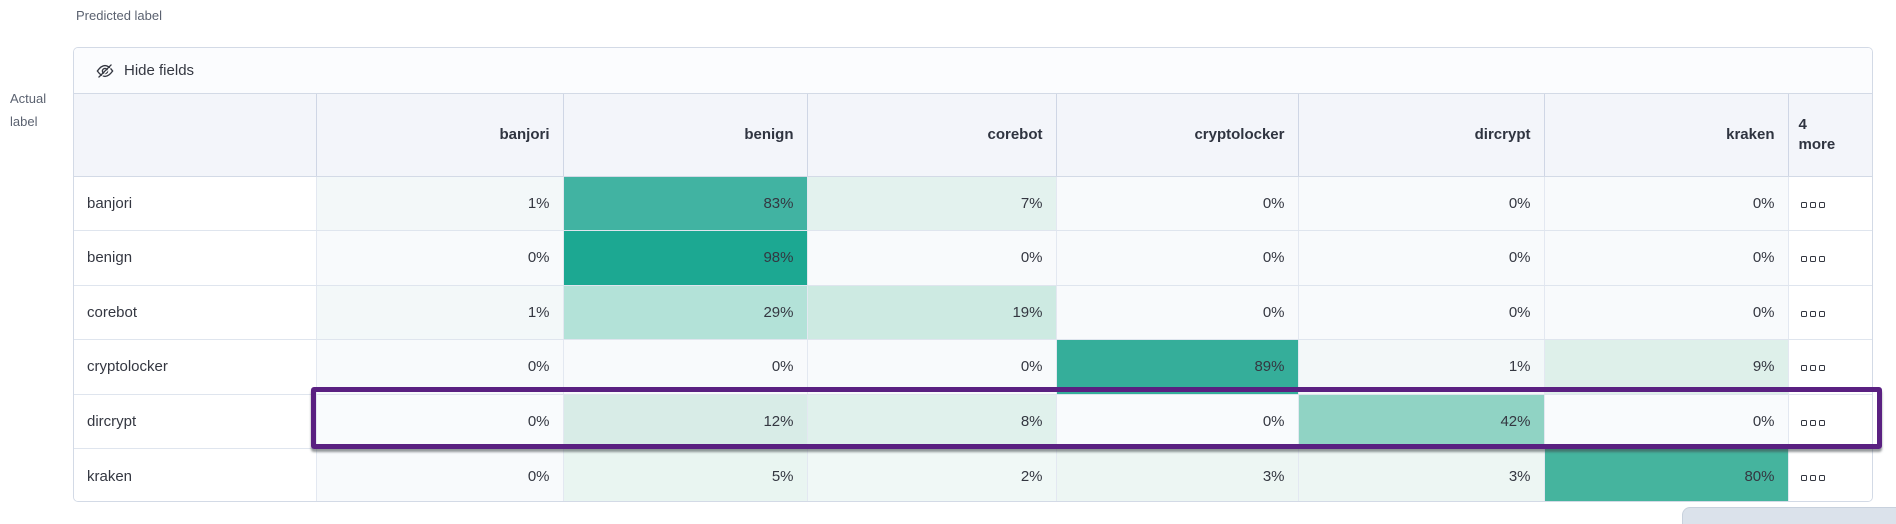 This screenshot has height=524, width=1896. What do you see at coordinates (1830, 258) in the screenshot?
I see `more-columns-cell-benign` at bounding box center [1830, 258].